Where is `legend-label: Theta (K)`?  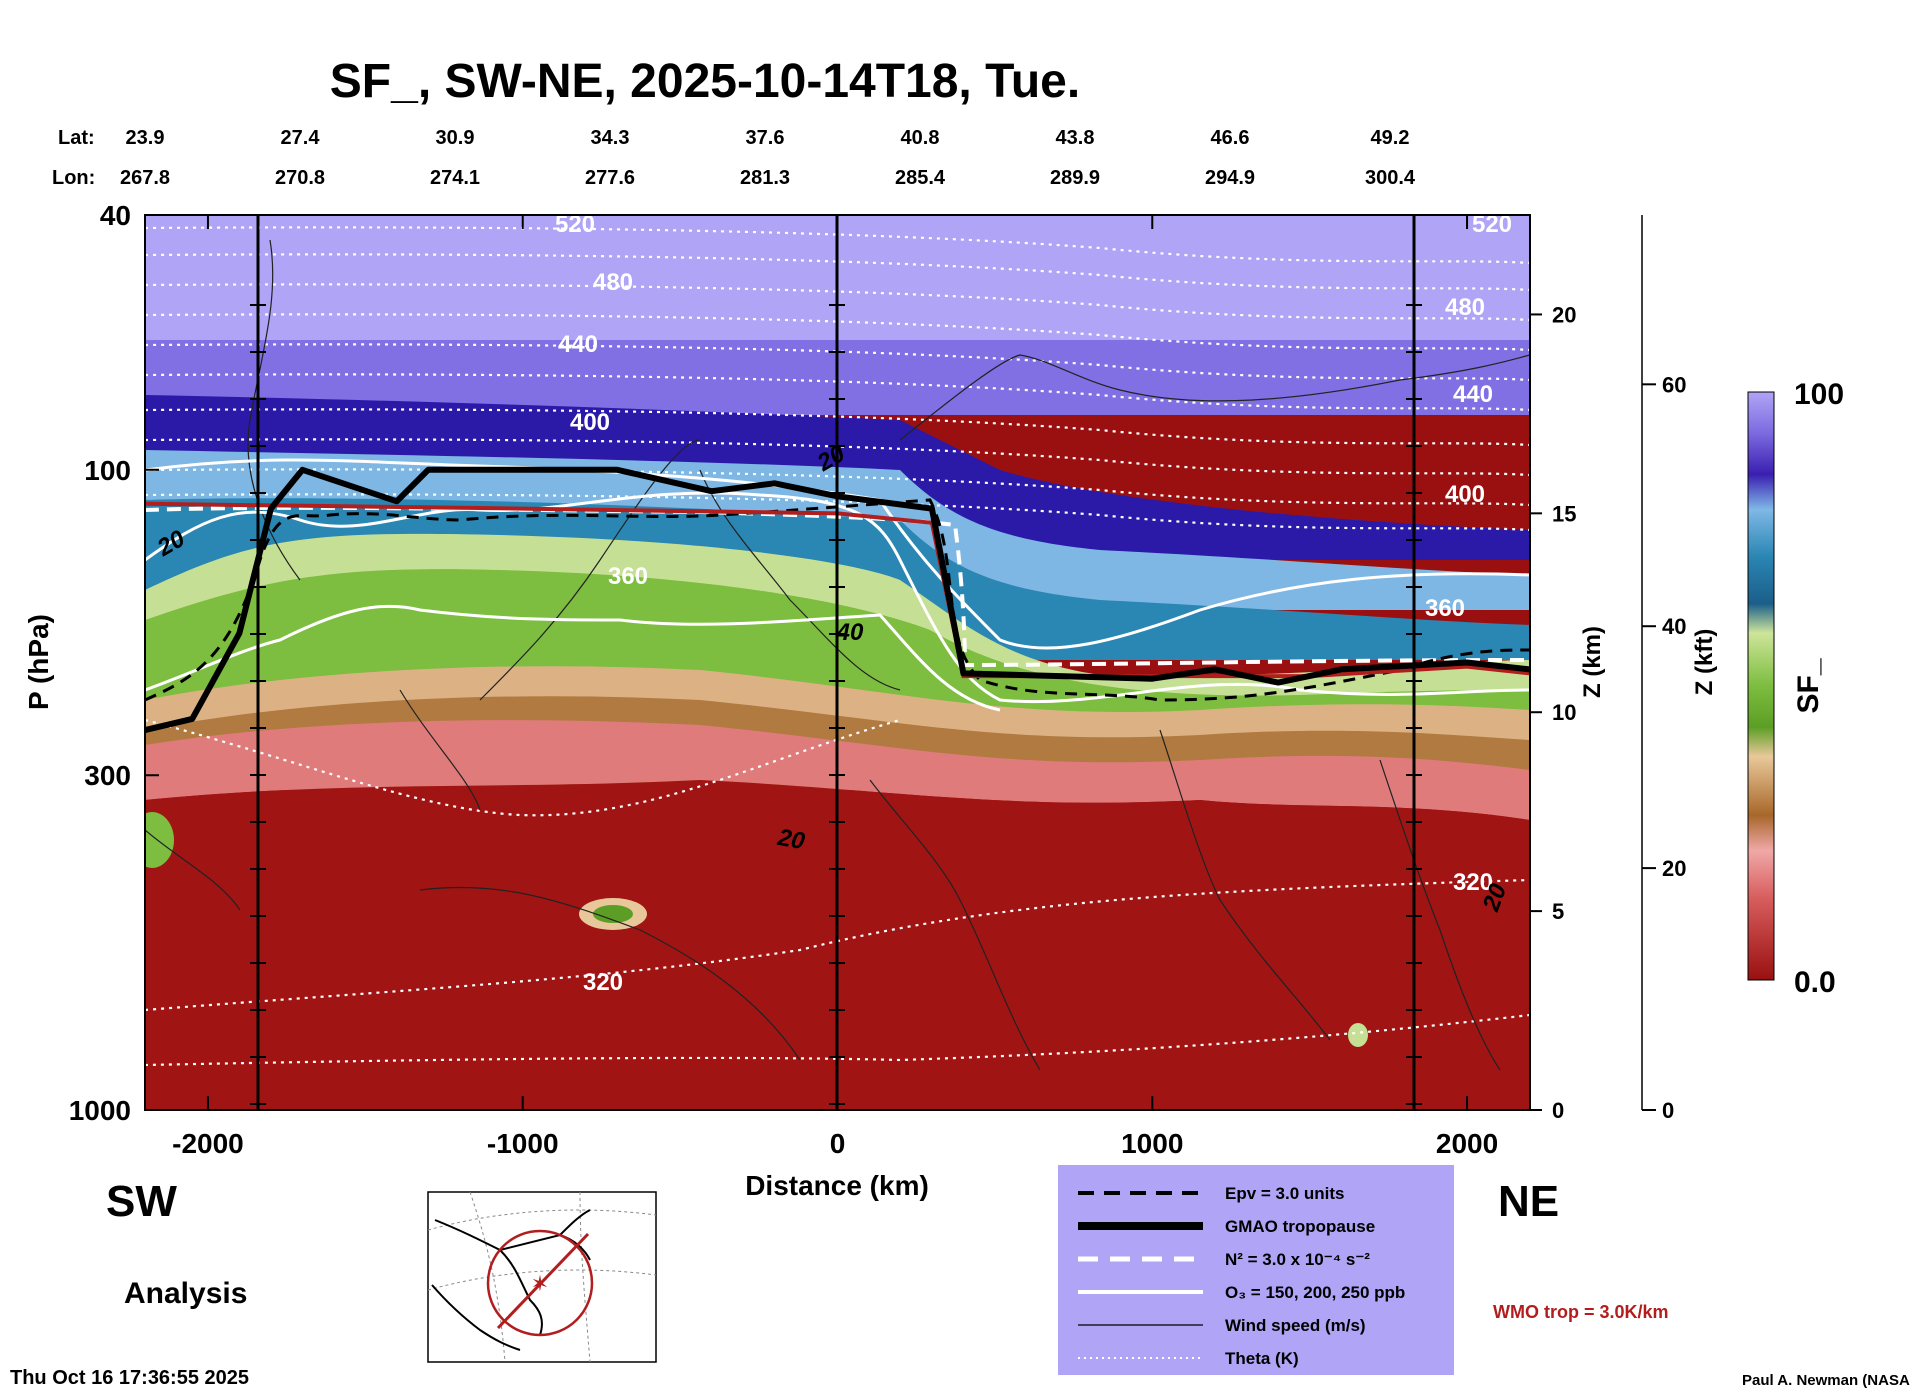 legend-label: Theta (K) is located at coordinates (1262, 1358).